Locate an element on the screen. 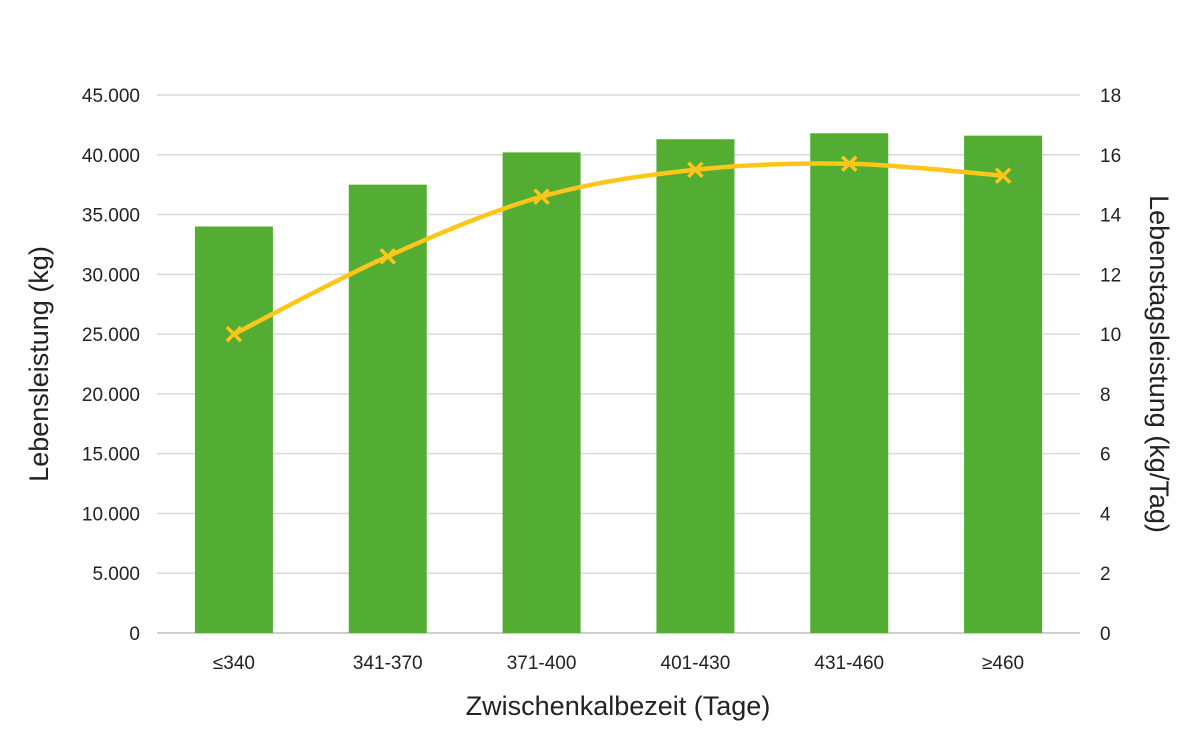 The image size is (1200, 732). y-tick-label: 15.000 is located at coordinates (111, 455).